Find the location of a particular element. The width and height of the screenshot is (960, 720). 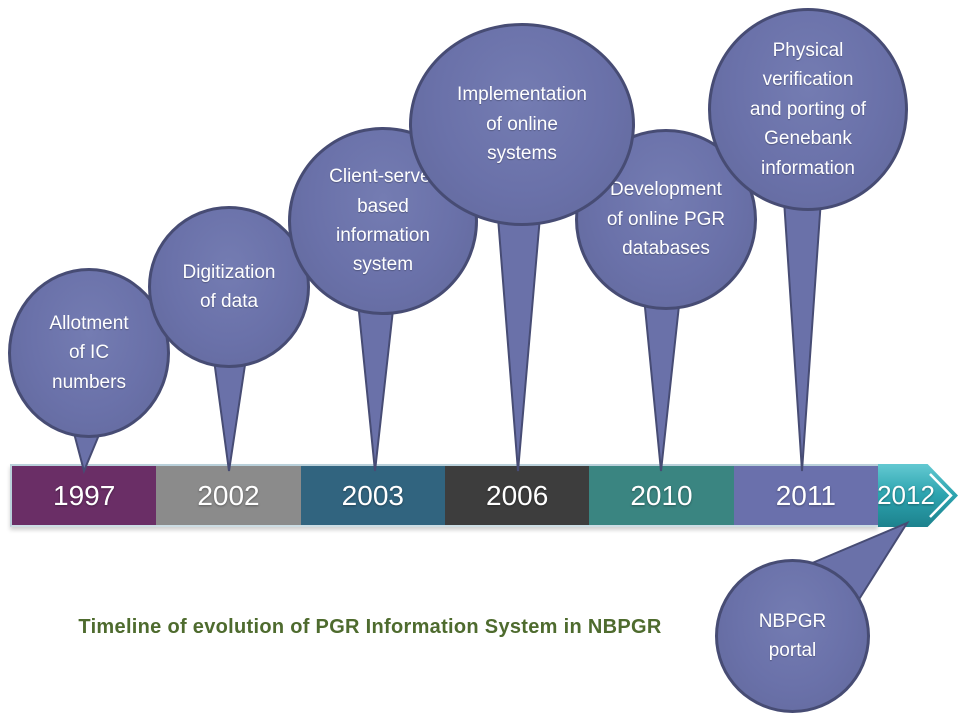

callout-label: Development of online PGR databases is located at coordinates (666, 219).